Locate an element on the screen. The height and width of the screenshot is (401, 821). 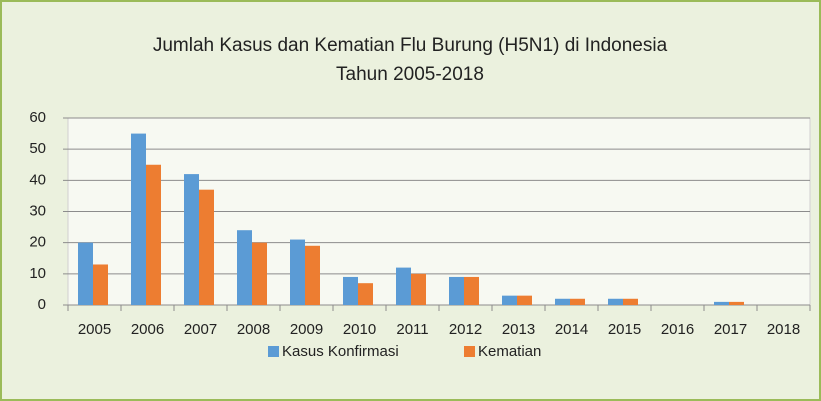
chart-title: Tahun 2005-2018 is located at coordinates (410, 74).